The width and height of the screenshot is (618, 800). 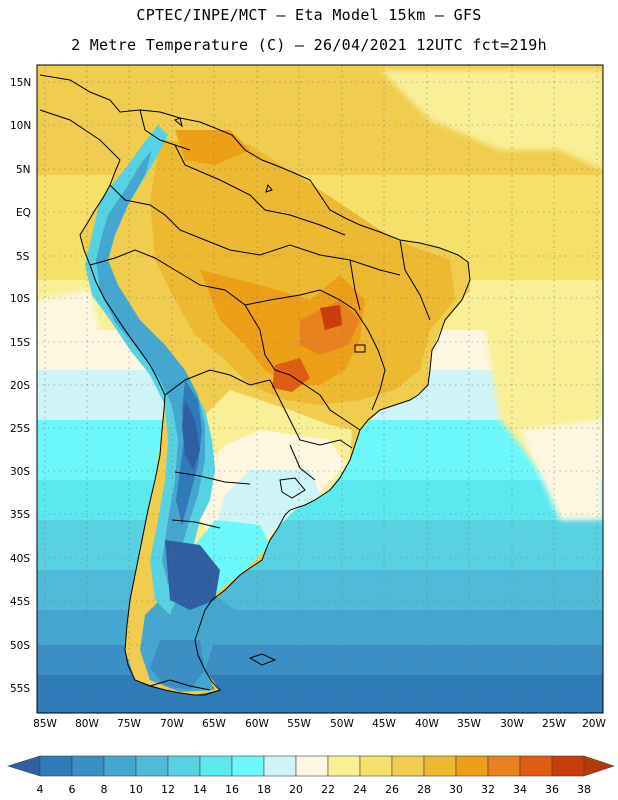 What do you see at coordinates (40, 789) in the screenshot?
I see `legend-label: 4` at bounding box center [40, 789].